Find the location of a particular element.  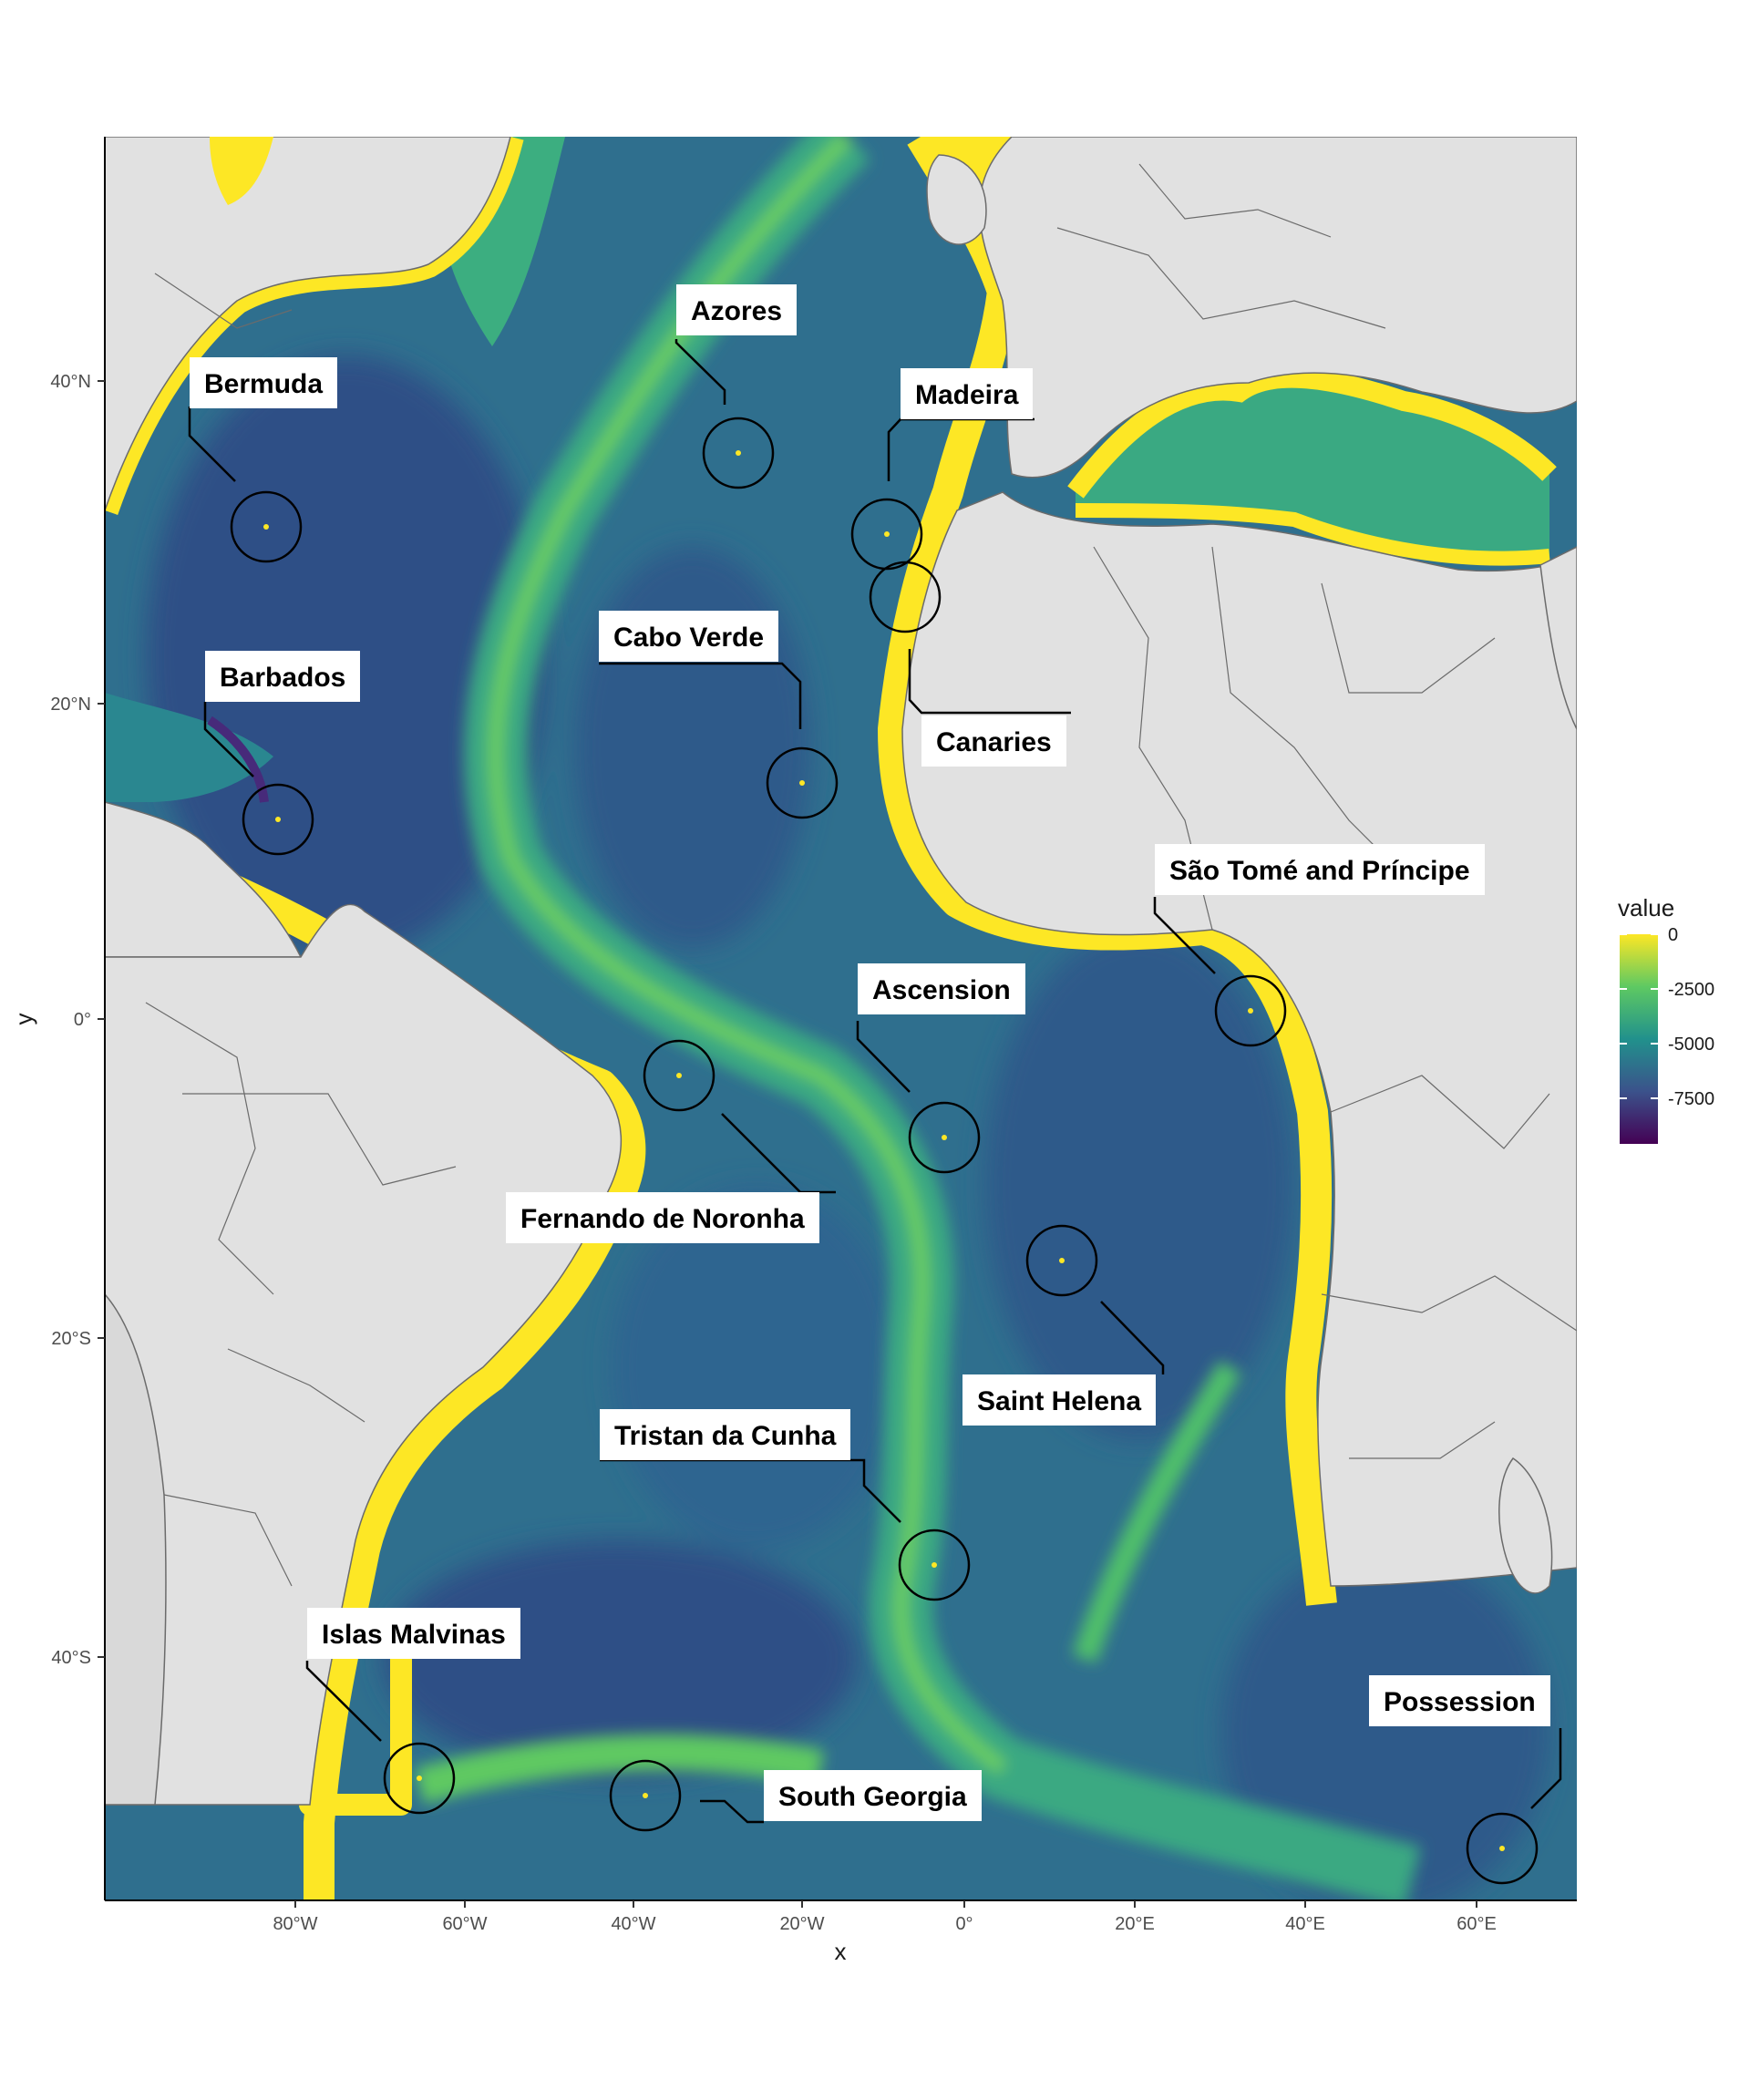

callout-ascension: Ascension is located at coordinates (940, 1069).